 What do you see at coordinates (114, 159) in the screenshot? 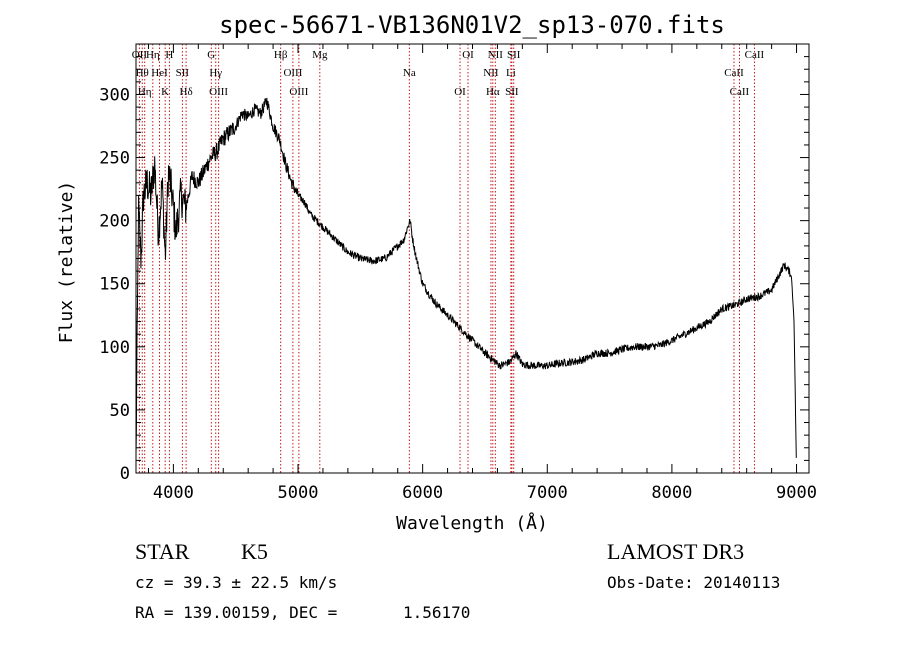
I see `y-tick-label: 250` at bounding box center [114, 159].